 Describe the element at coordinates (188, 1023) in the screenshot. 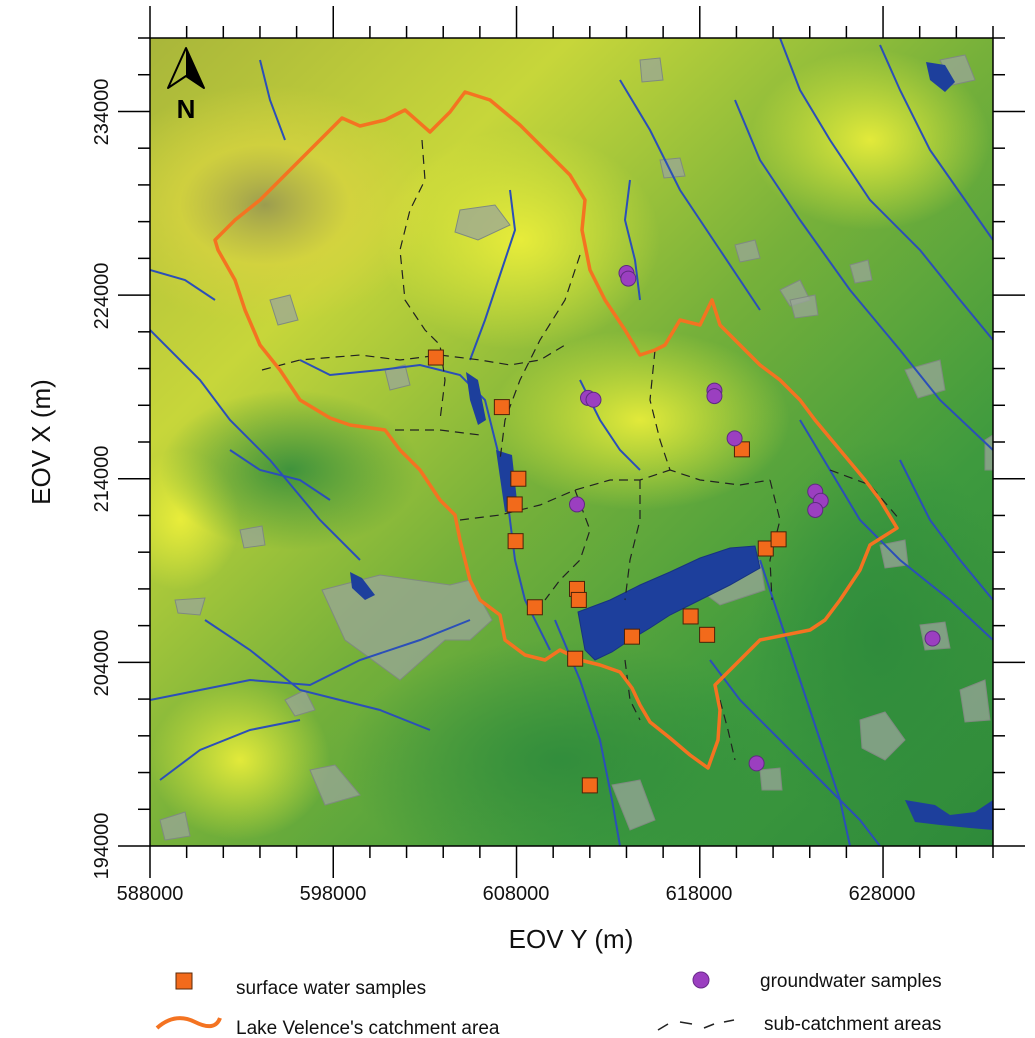

I see `legend-catchment-symbol` at that location.